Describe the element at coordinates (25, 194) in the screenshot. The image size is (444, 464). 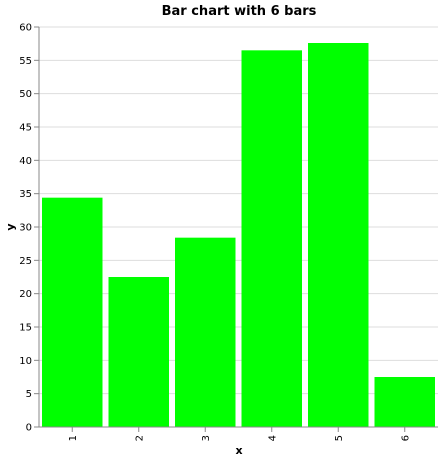
I see `y-tick-label: 35` at that location.